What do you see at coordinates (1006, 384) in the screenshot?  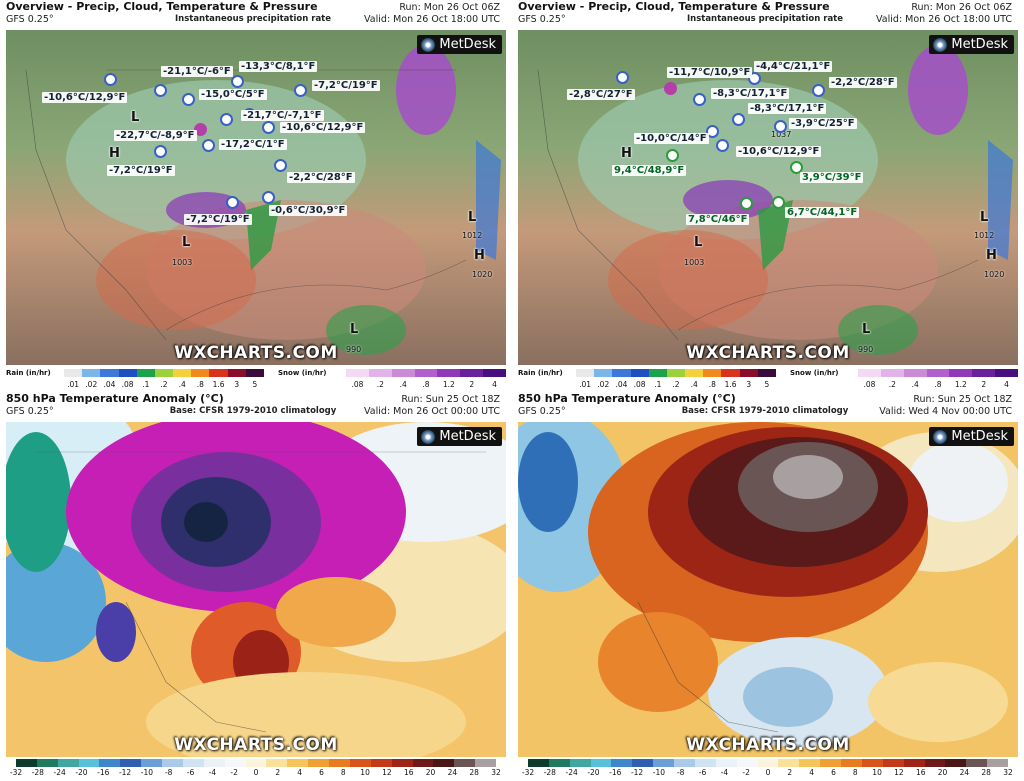 I see `snow-tick-label: 4` at bounding box center [1006, 384].